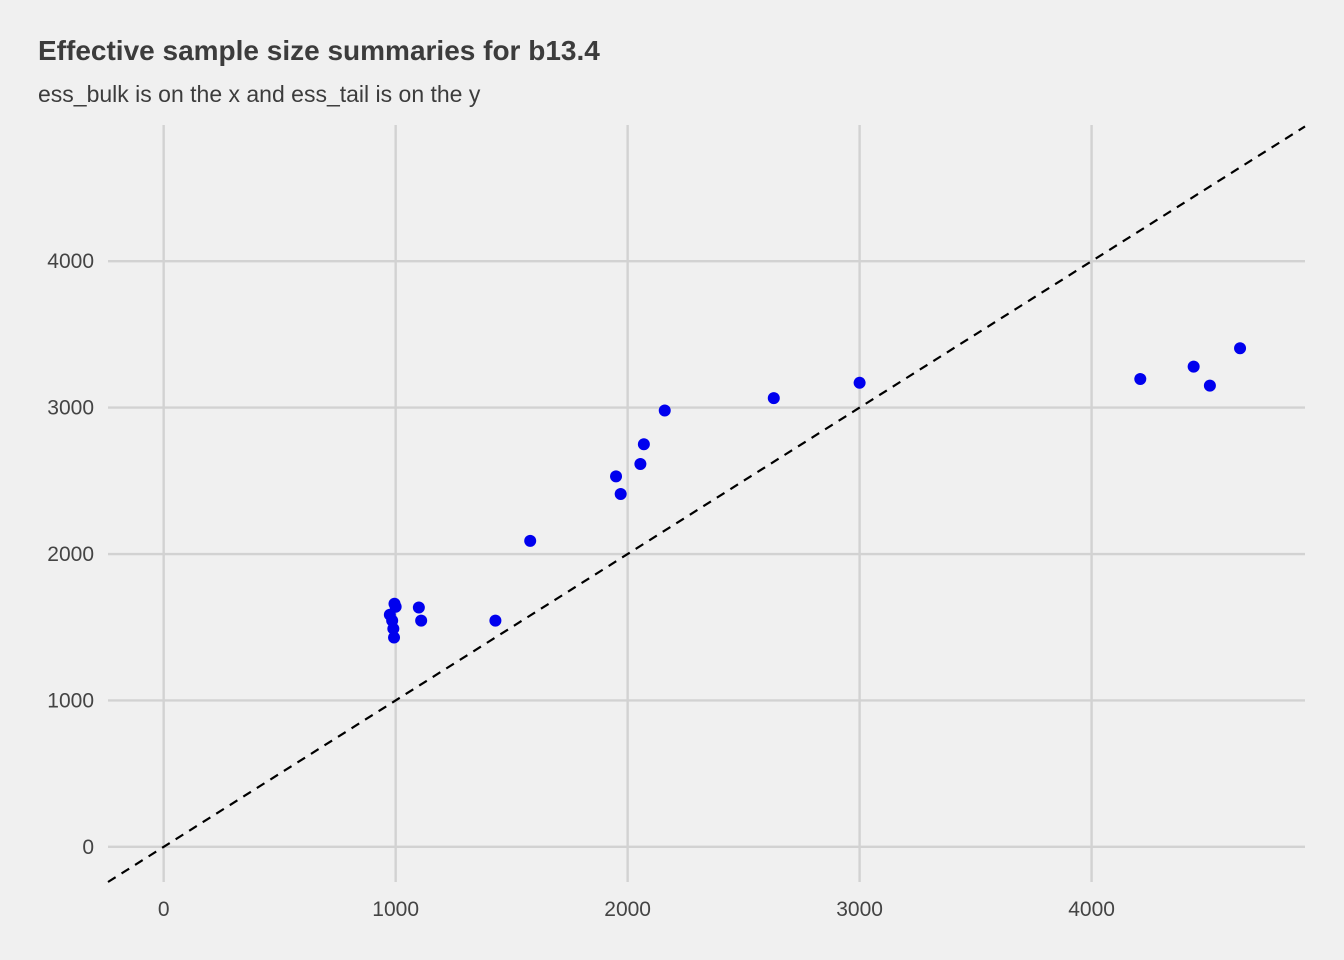  Describe the element at coordinates (627, 909) in the screenshot. I see `x-tick-label: 2000` at that location.